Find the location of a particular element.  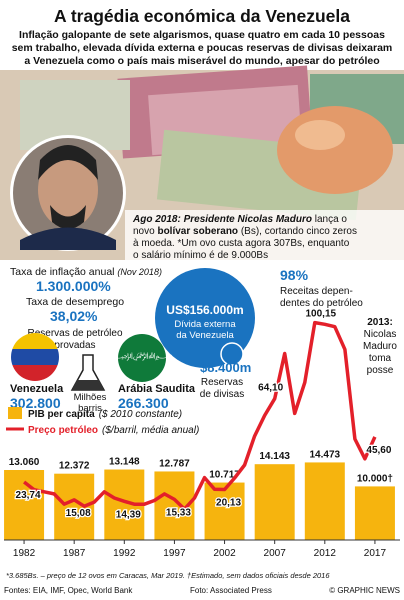

line-label: 15,08 is located at coordinates (78, 513).